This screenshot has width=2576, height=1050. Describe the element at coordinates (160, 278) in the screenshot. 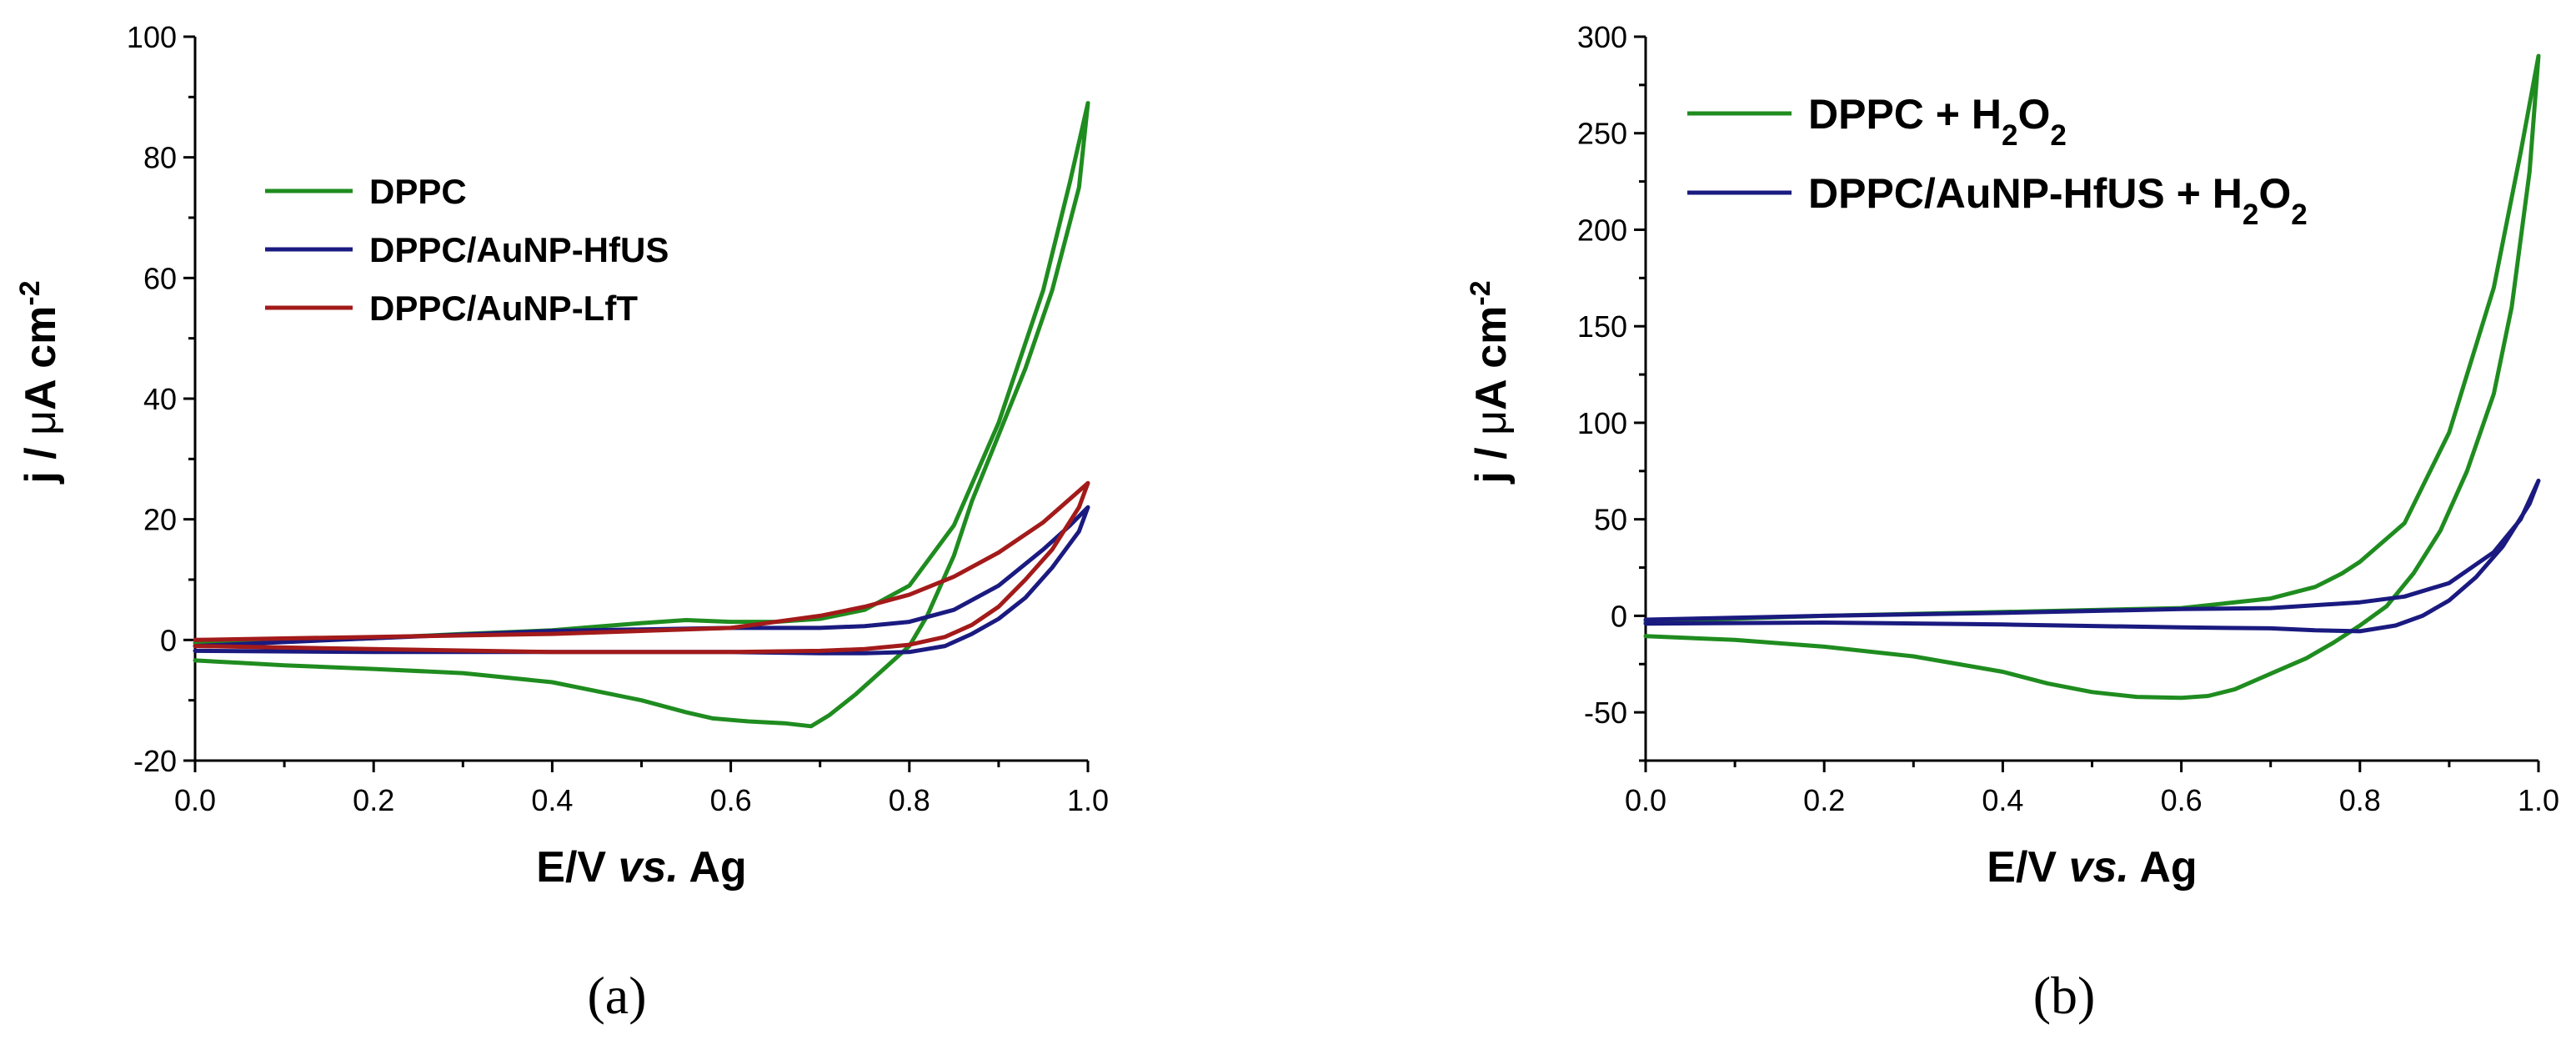

I see `y-tick-label: 60` at that location.